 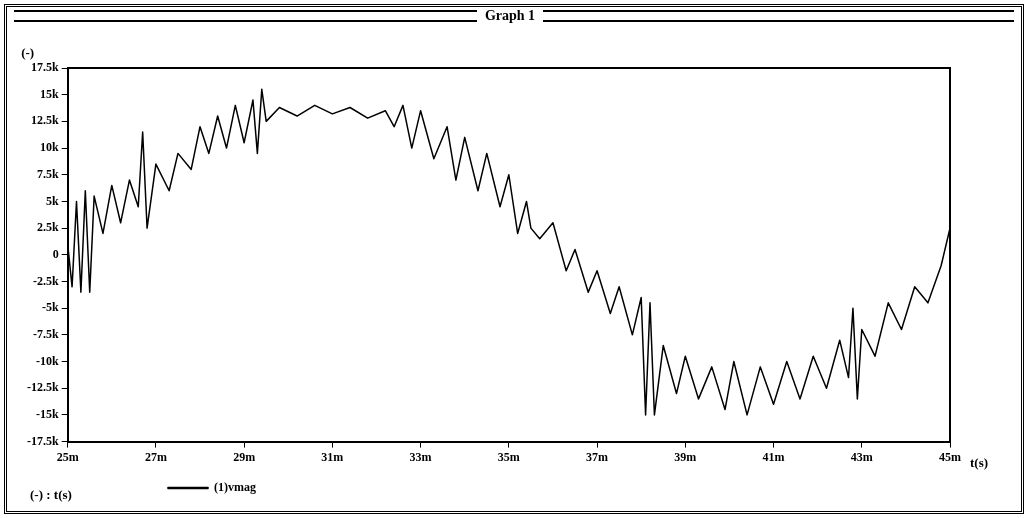 I want to click on chart-title: Graph 1, so click(x=510, y=15).